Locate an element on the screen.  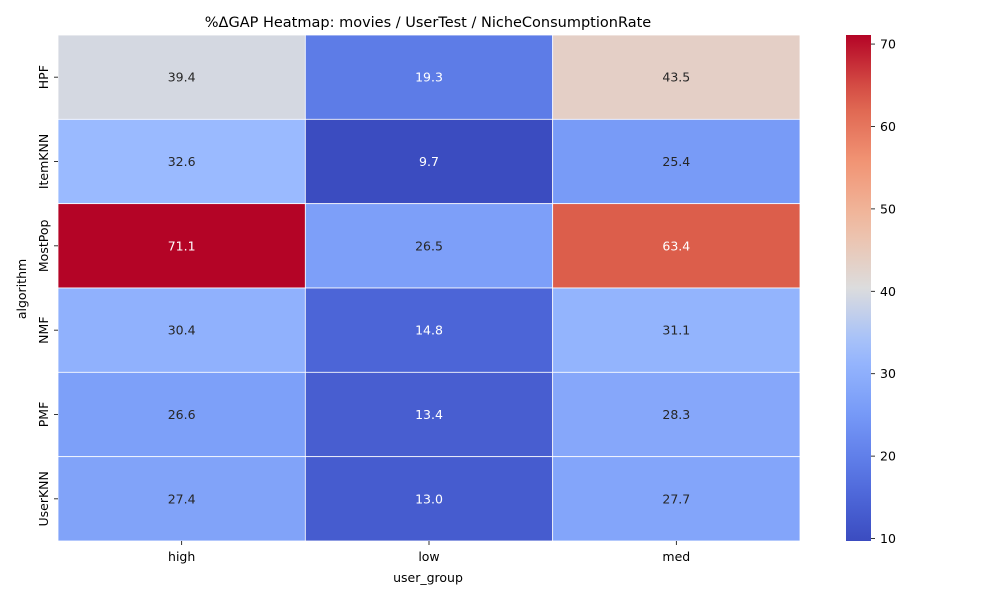
x-axis-ticks: high low med is located at coordinates (429, 552).